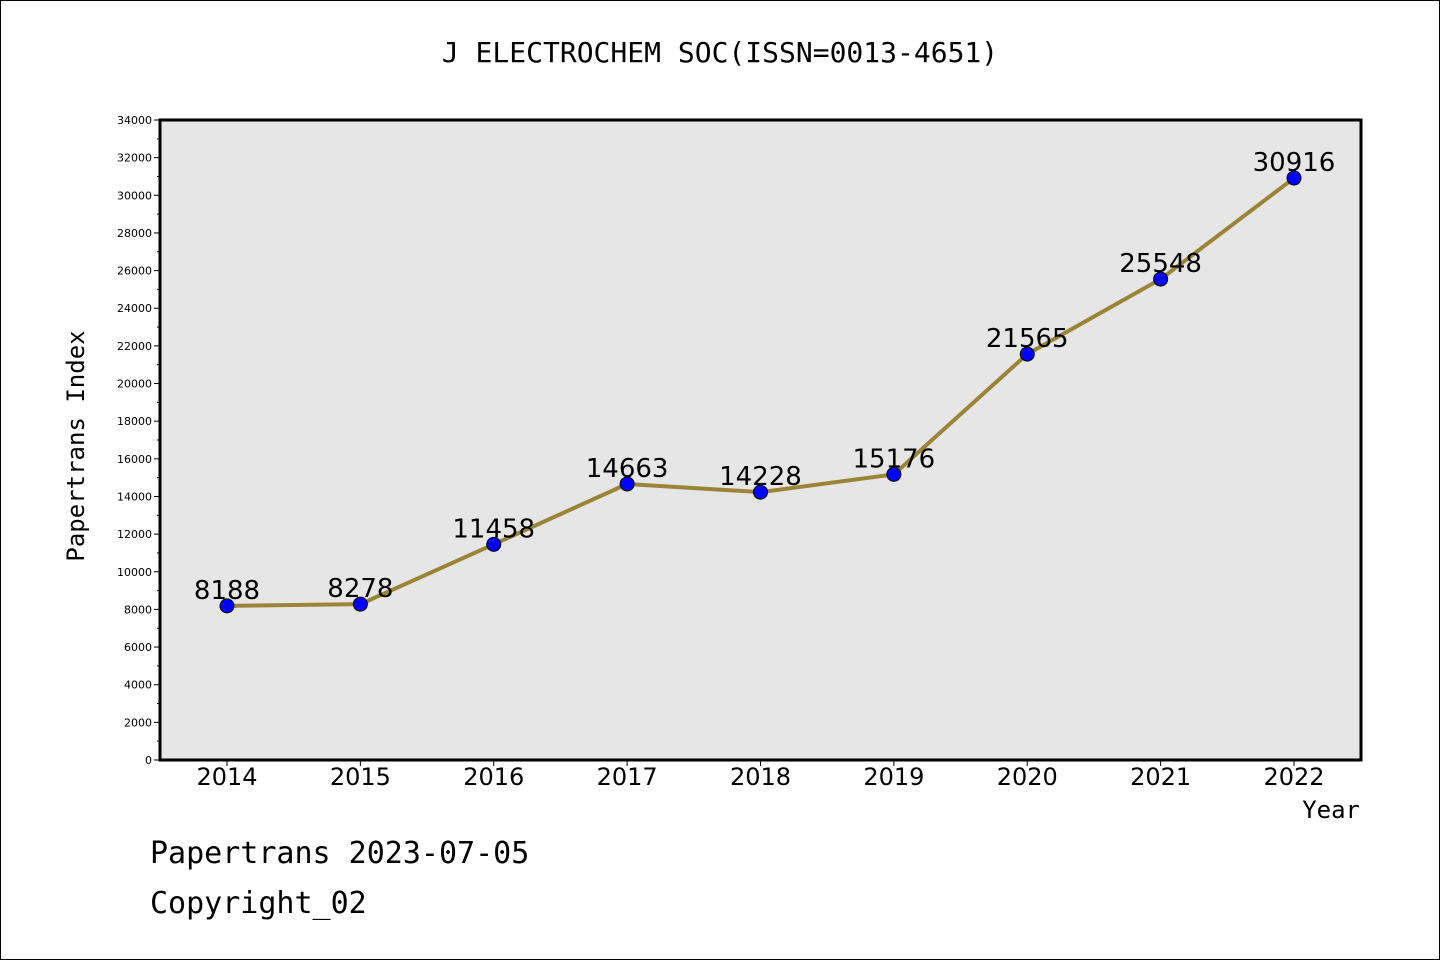  Describe the element at coordinates (894, 459) in the screenshot. I see `data-label: 15176` at that location.